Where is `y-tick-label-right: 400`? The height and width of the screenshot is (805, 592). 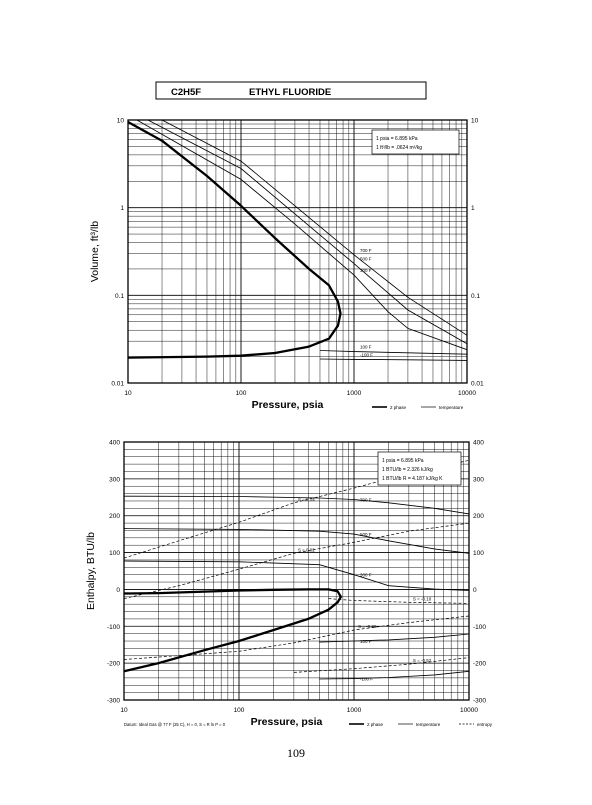
y-tick-label-right: 400 is located at coordinates (478, 443).